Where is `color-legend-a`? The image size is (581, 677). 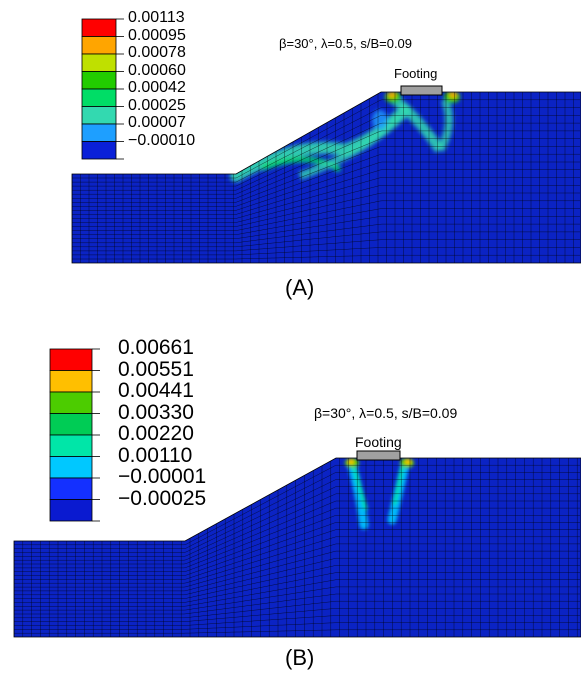 color-legend-a is located at coordinates (102, 89).